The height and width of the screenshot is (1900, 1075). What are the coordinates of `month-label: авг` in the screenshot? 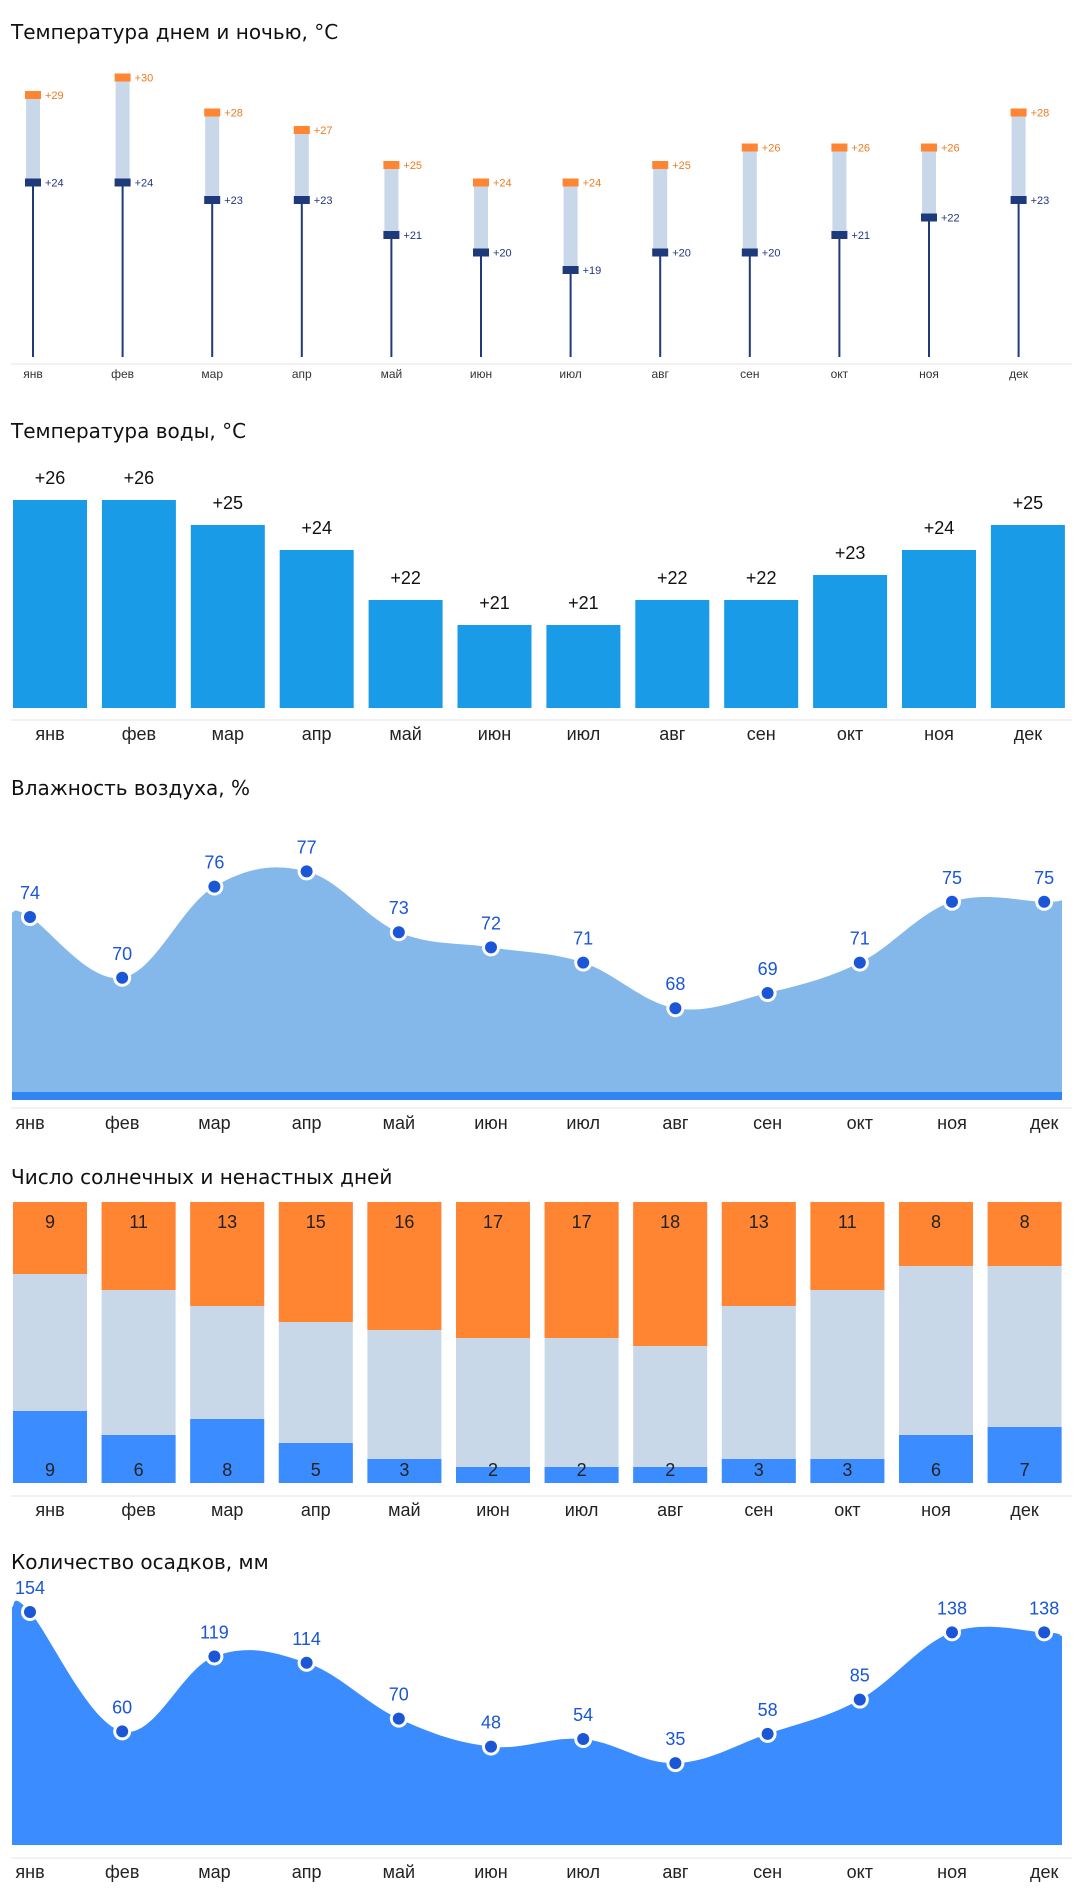 It's located at (672, 734).